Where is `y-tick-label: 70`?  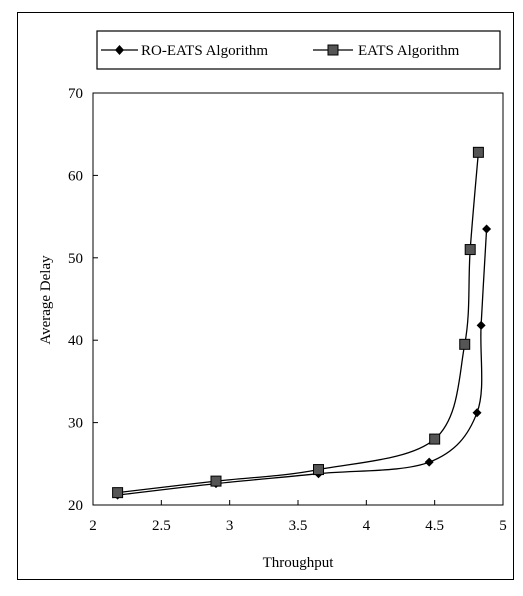 y-tick-label: 70 is located at coordinates (75, 94).